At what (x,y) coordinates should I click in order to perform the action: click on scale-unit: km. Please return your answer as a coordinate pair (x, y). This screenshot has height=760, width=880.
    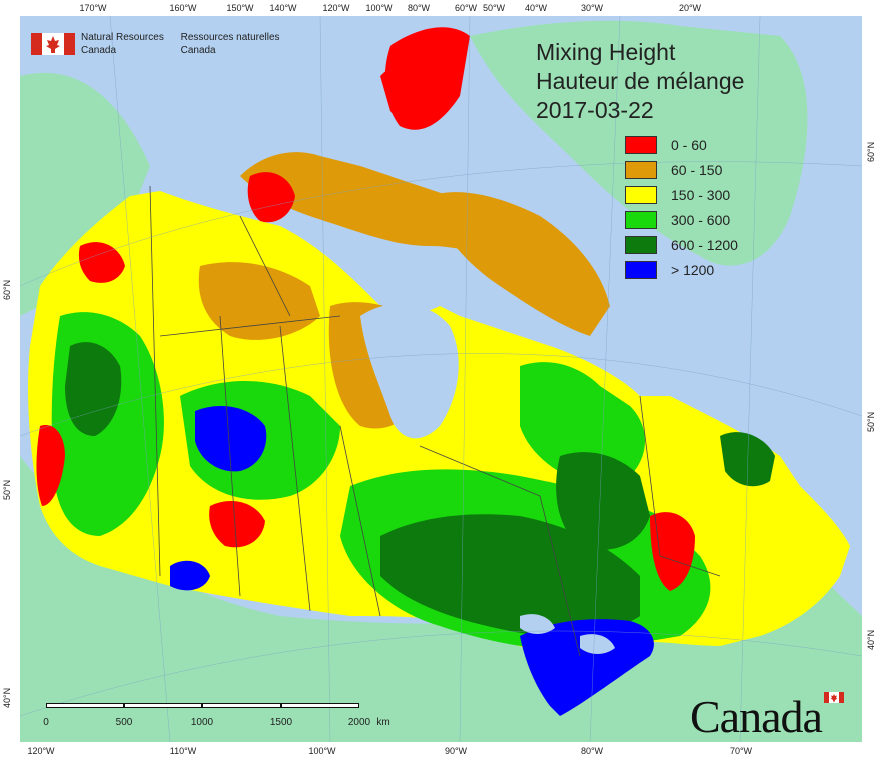
    Looking at the image, I should click on (383, 722).